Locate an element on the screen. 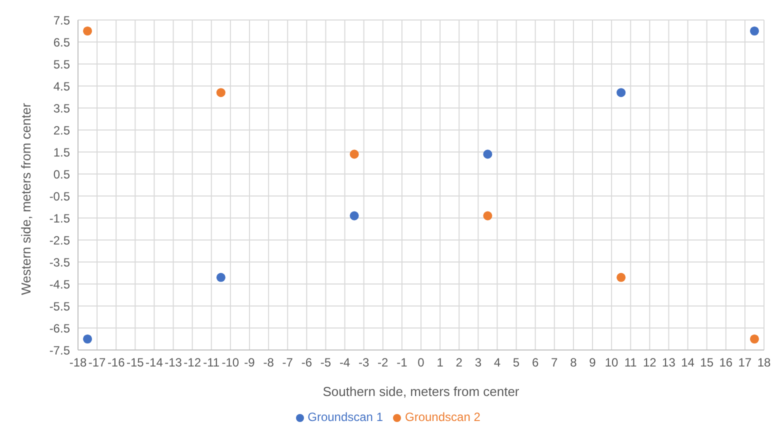 Image resolution: width=782 pixels, height=436 pixels. x-tick-label: -18 is located at coordinates (78, 363).